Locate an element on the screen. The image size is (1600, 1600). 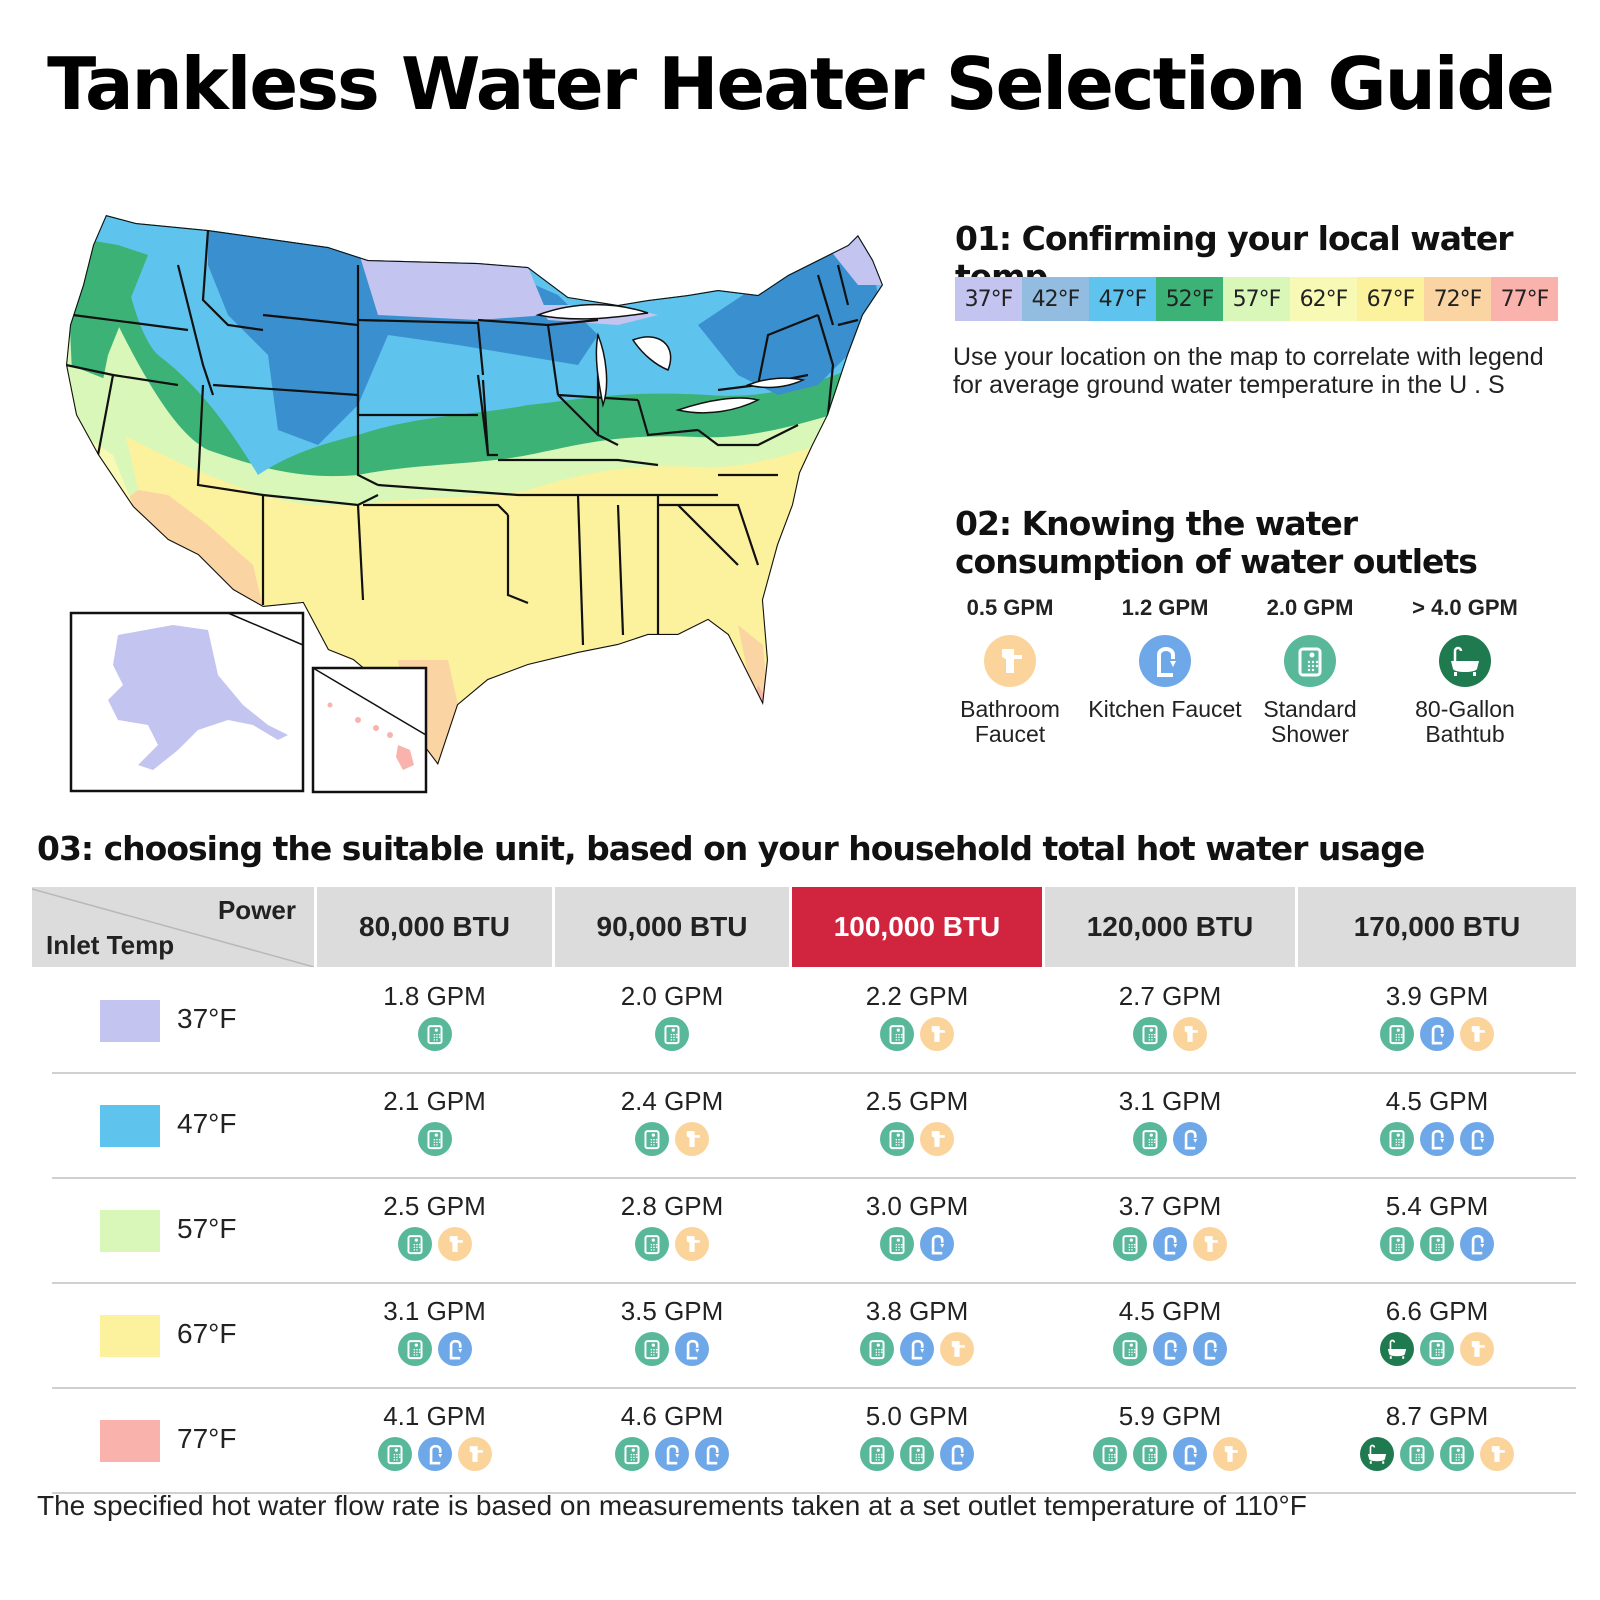
column-header-100000: 100,000 BTU is located at coordinates (917, 927).